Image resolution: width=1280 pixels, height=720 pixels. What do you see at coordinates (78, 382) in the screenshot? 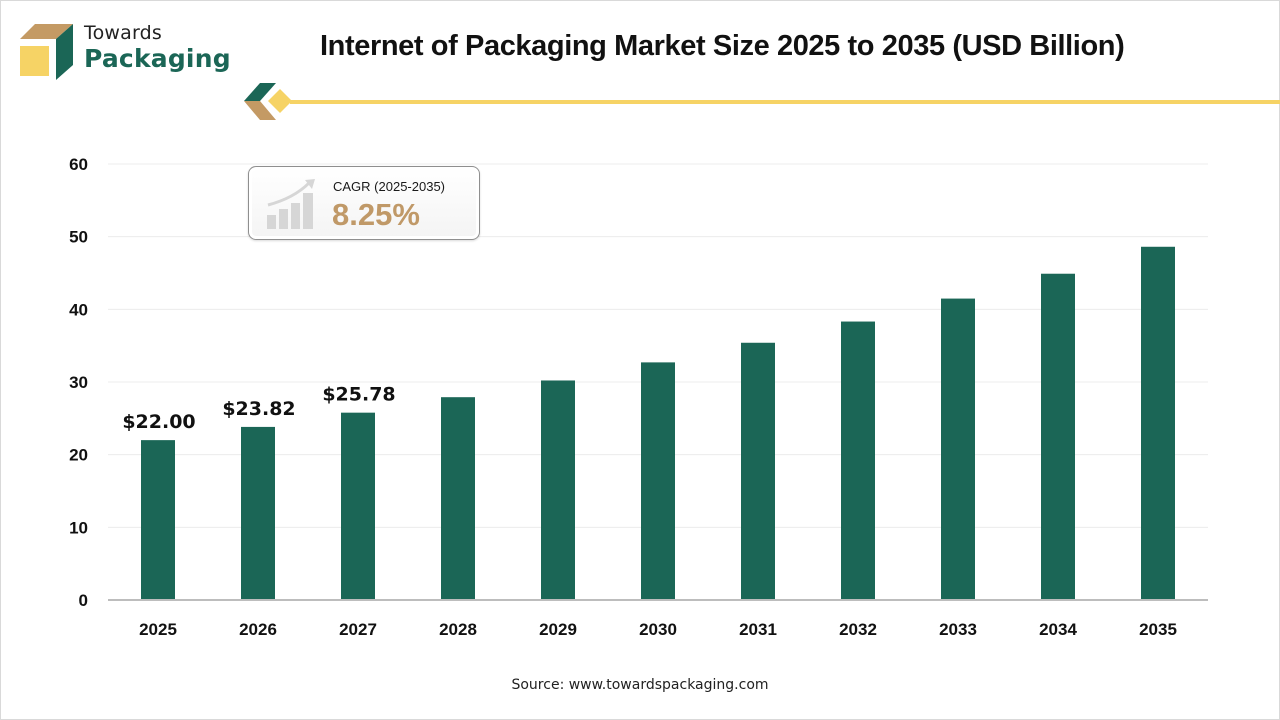
I see `y-tick-label: 30` at bounding box center [78, 382].